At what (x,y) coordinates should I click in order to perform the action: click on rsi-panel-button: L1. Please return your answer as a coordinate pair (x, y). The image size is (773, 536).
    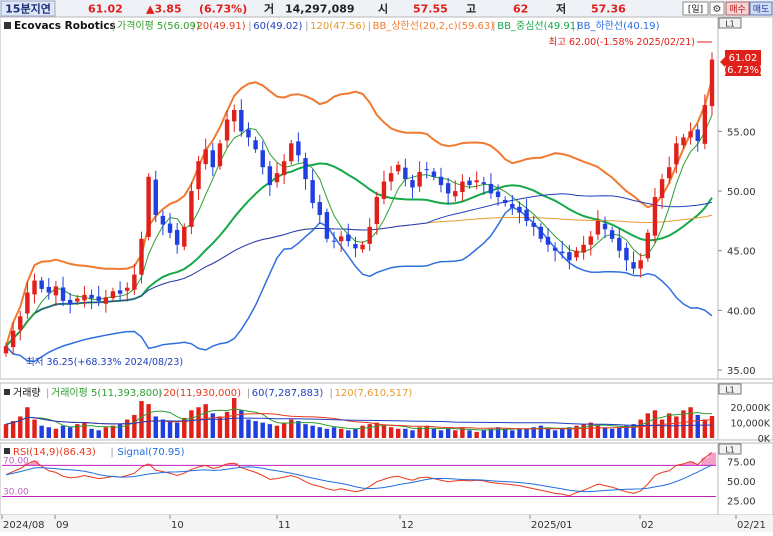
    Looking at the image, I should click on (730, 449).